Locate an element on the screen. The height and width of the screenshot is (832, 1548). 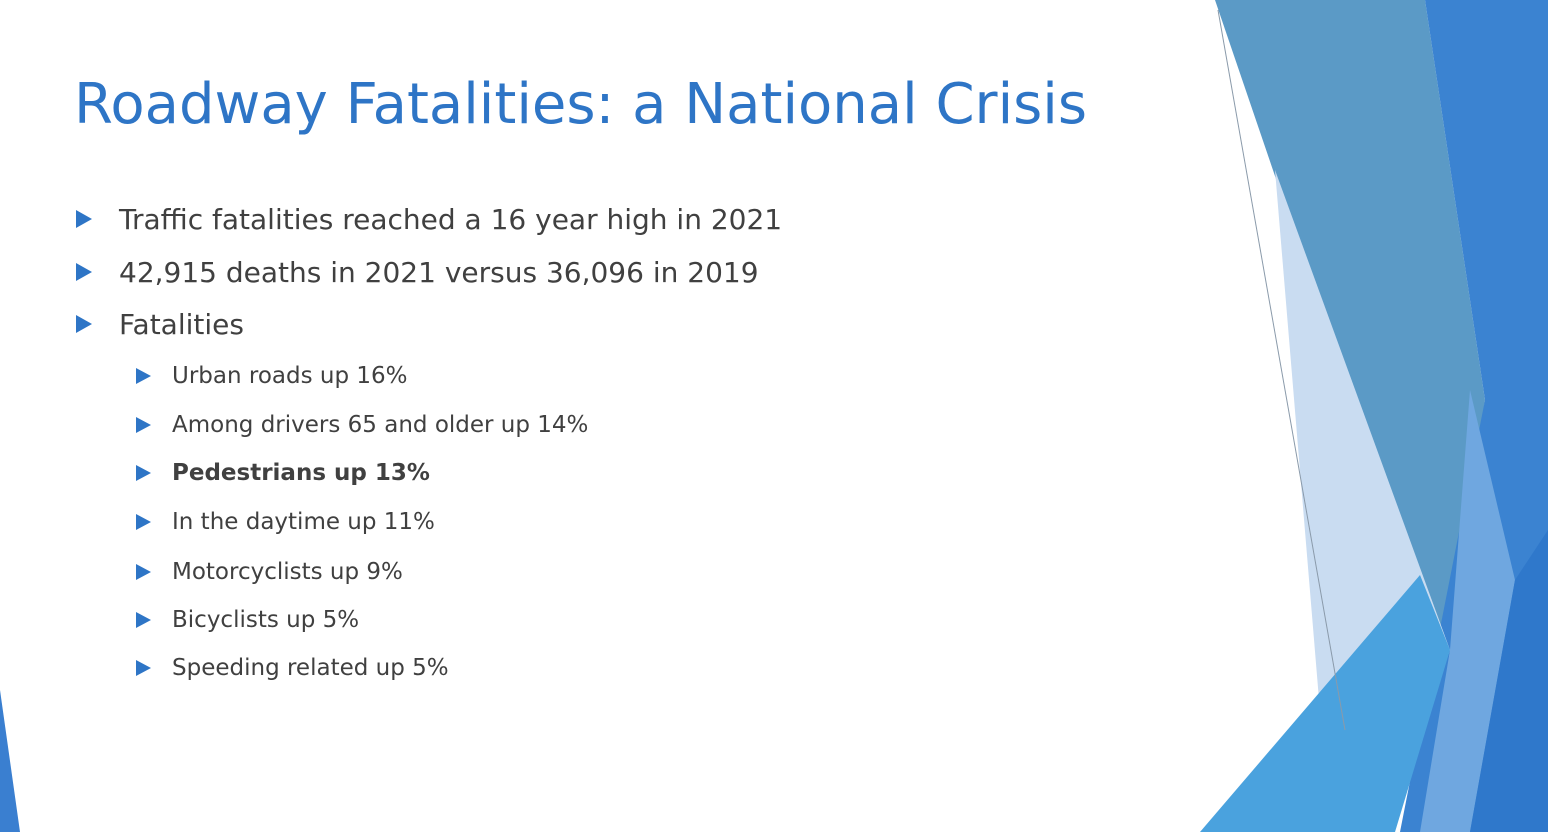
sub-bullet: Motorcyclists up 9% is located at coordinates (269, 572).